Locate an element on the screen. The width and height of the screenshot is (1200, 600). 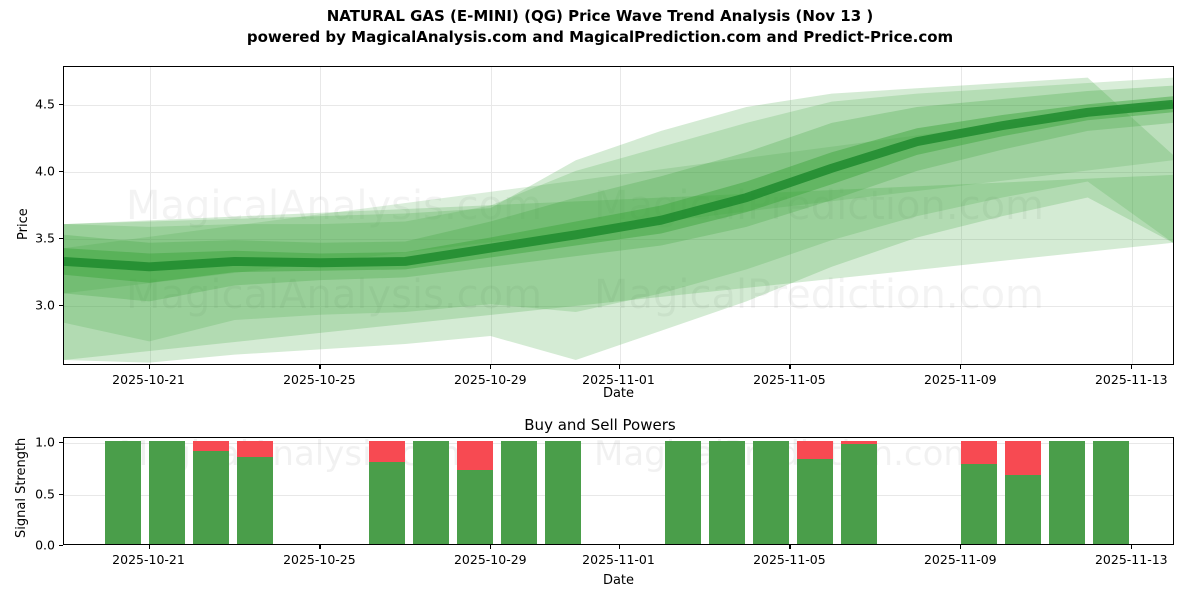
signal-xtick-label-0: 2025-10-21 is located at coordinates (148, 559).